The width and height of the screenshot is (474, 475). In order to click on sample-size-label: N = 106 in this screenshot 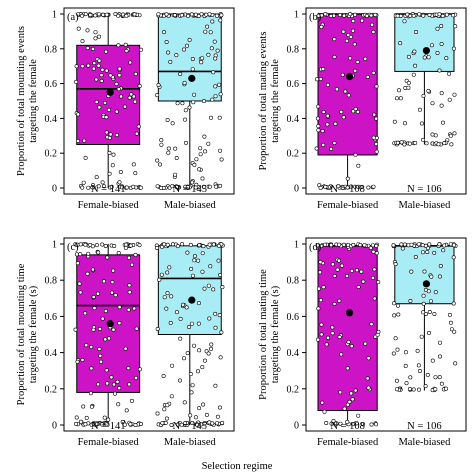, I will do `click(424, 189)`.